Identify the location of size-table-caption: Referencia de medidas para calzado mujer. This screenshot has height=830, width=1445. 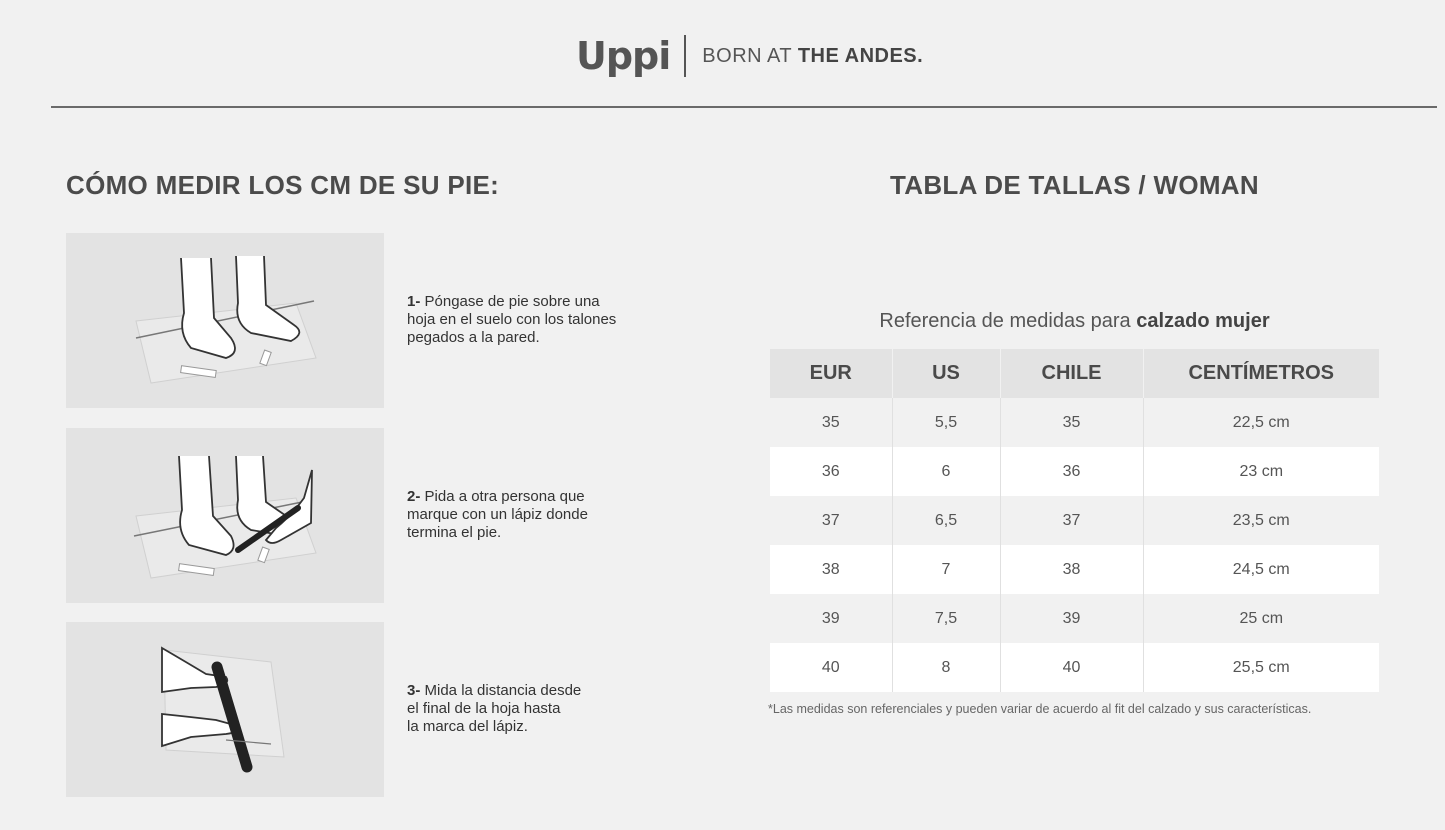
(1074, 321).